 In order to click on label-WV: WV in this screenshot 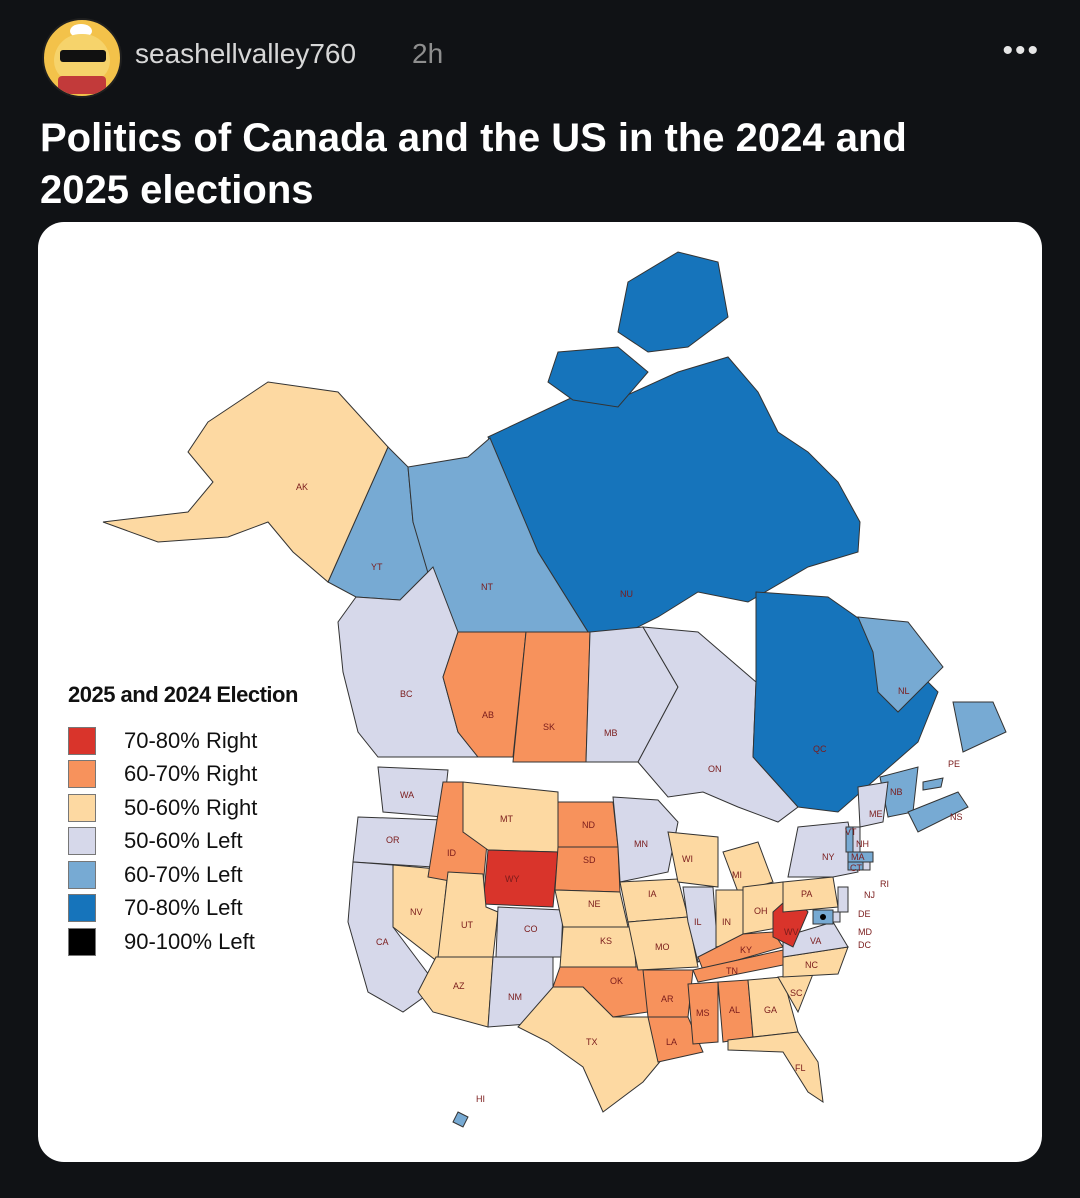, I will do `click(791, 932)`.